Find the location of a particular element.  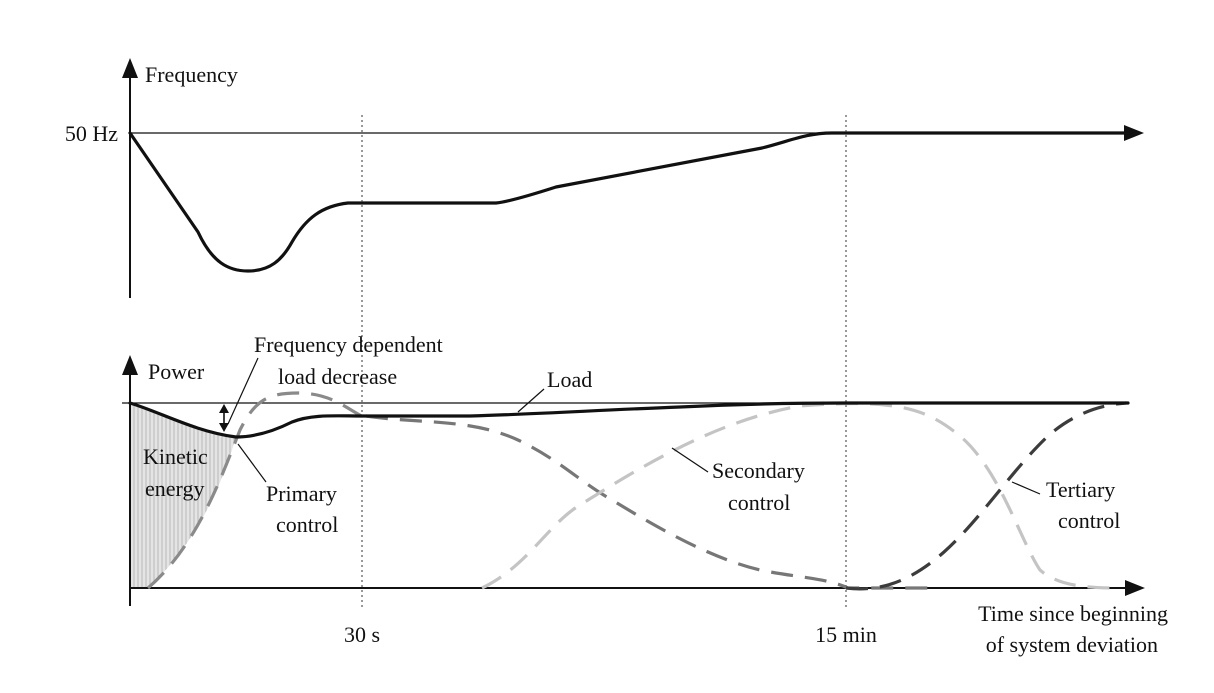

secondary-control-decline-curve is located at coordinates (647, 502).